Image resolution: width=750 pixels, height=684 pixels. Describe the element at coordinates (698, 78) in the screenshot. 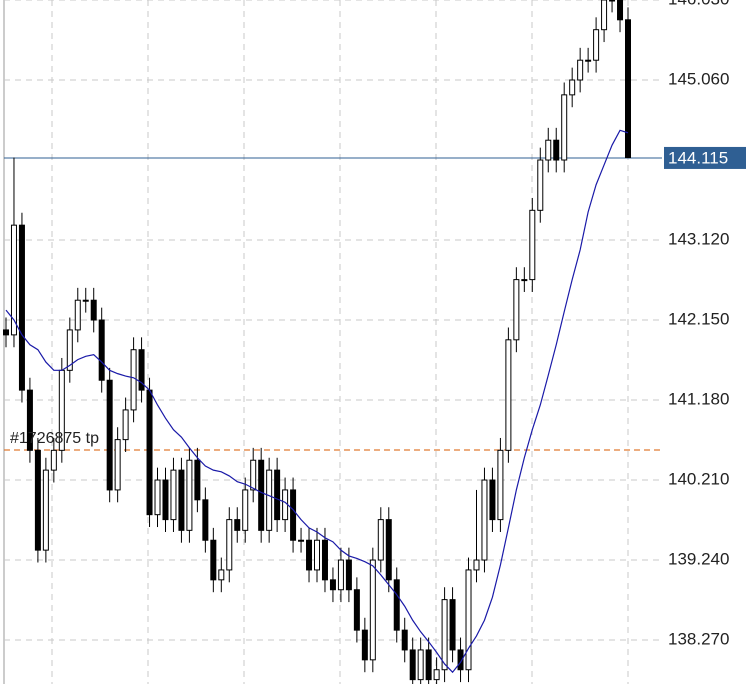

I see `y-tick-label: 145.060` at that location.